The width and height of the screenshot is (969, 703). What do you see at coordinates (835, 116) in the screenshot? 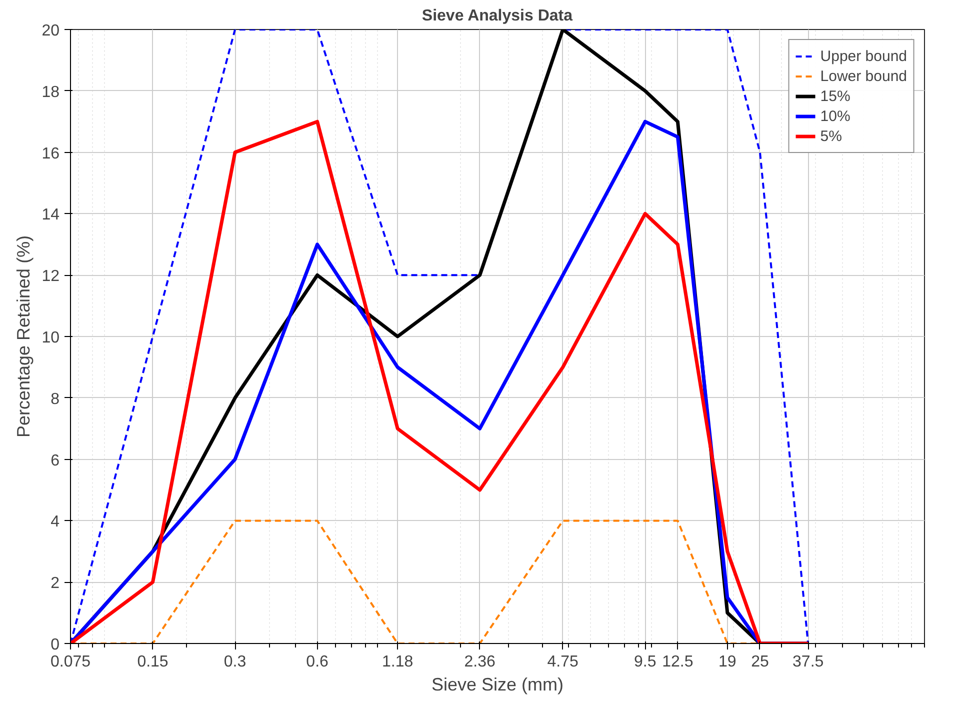
I see `legend-label: 10%` at bounding box center [835, 116].